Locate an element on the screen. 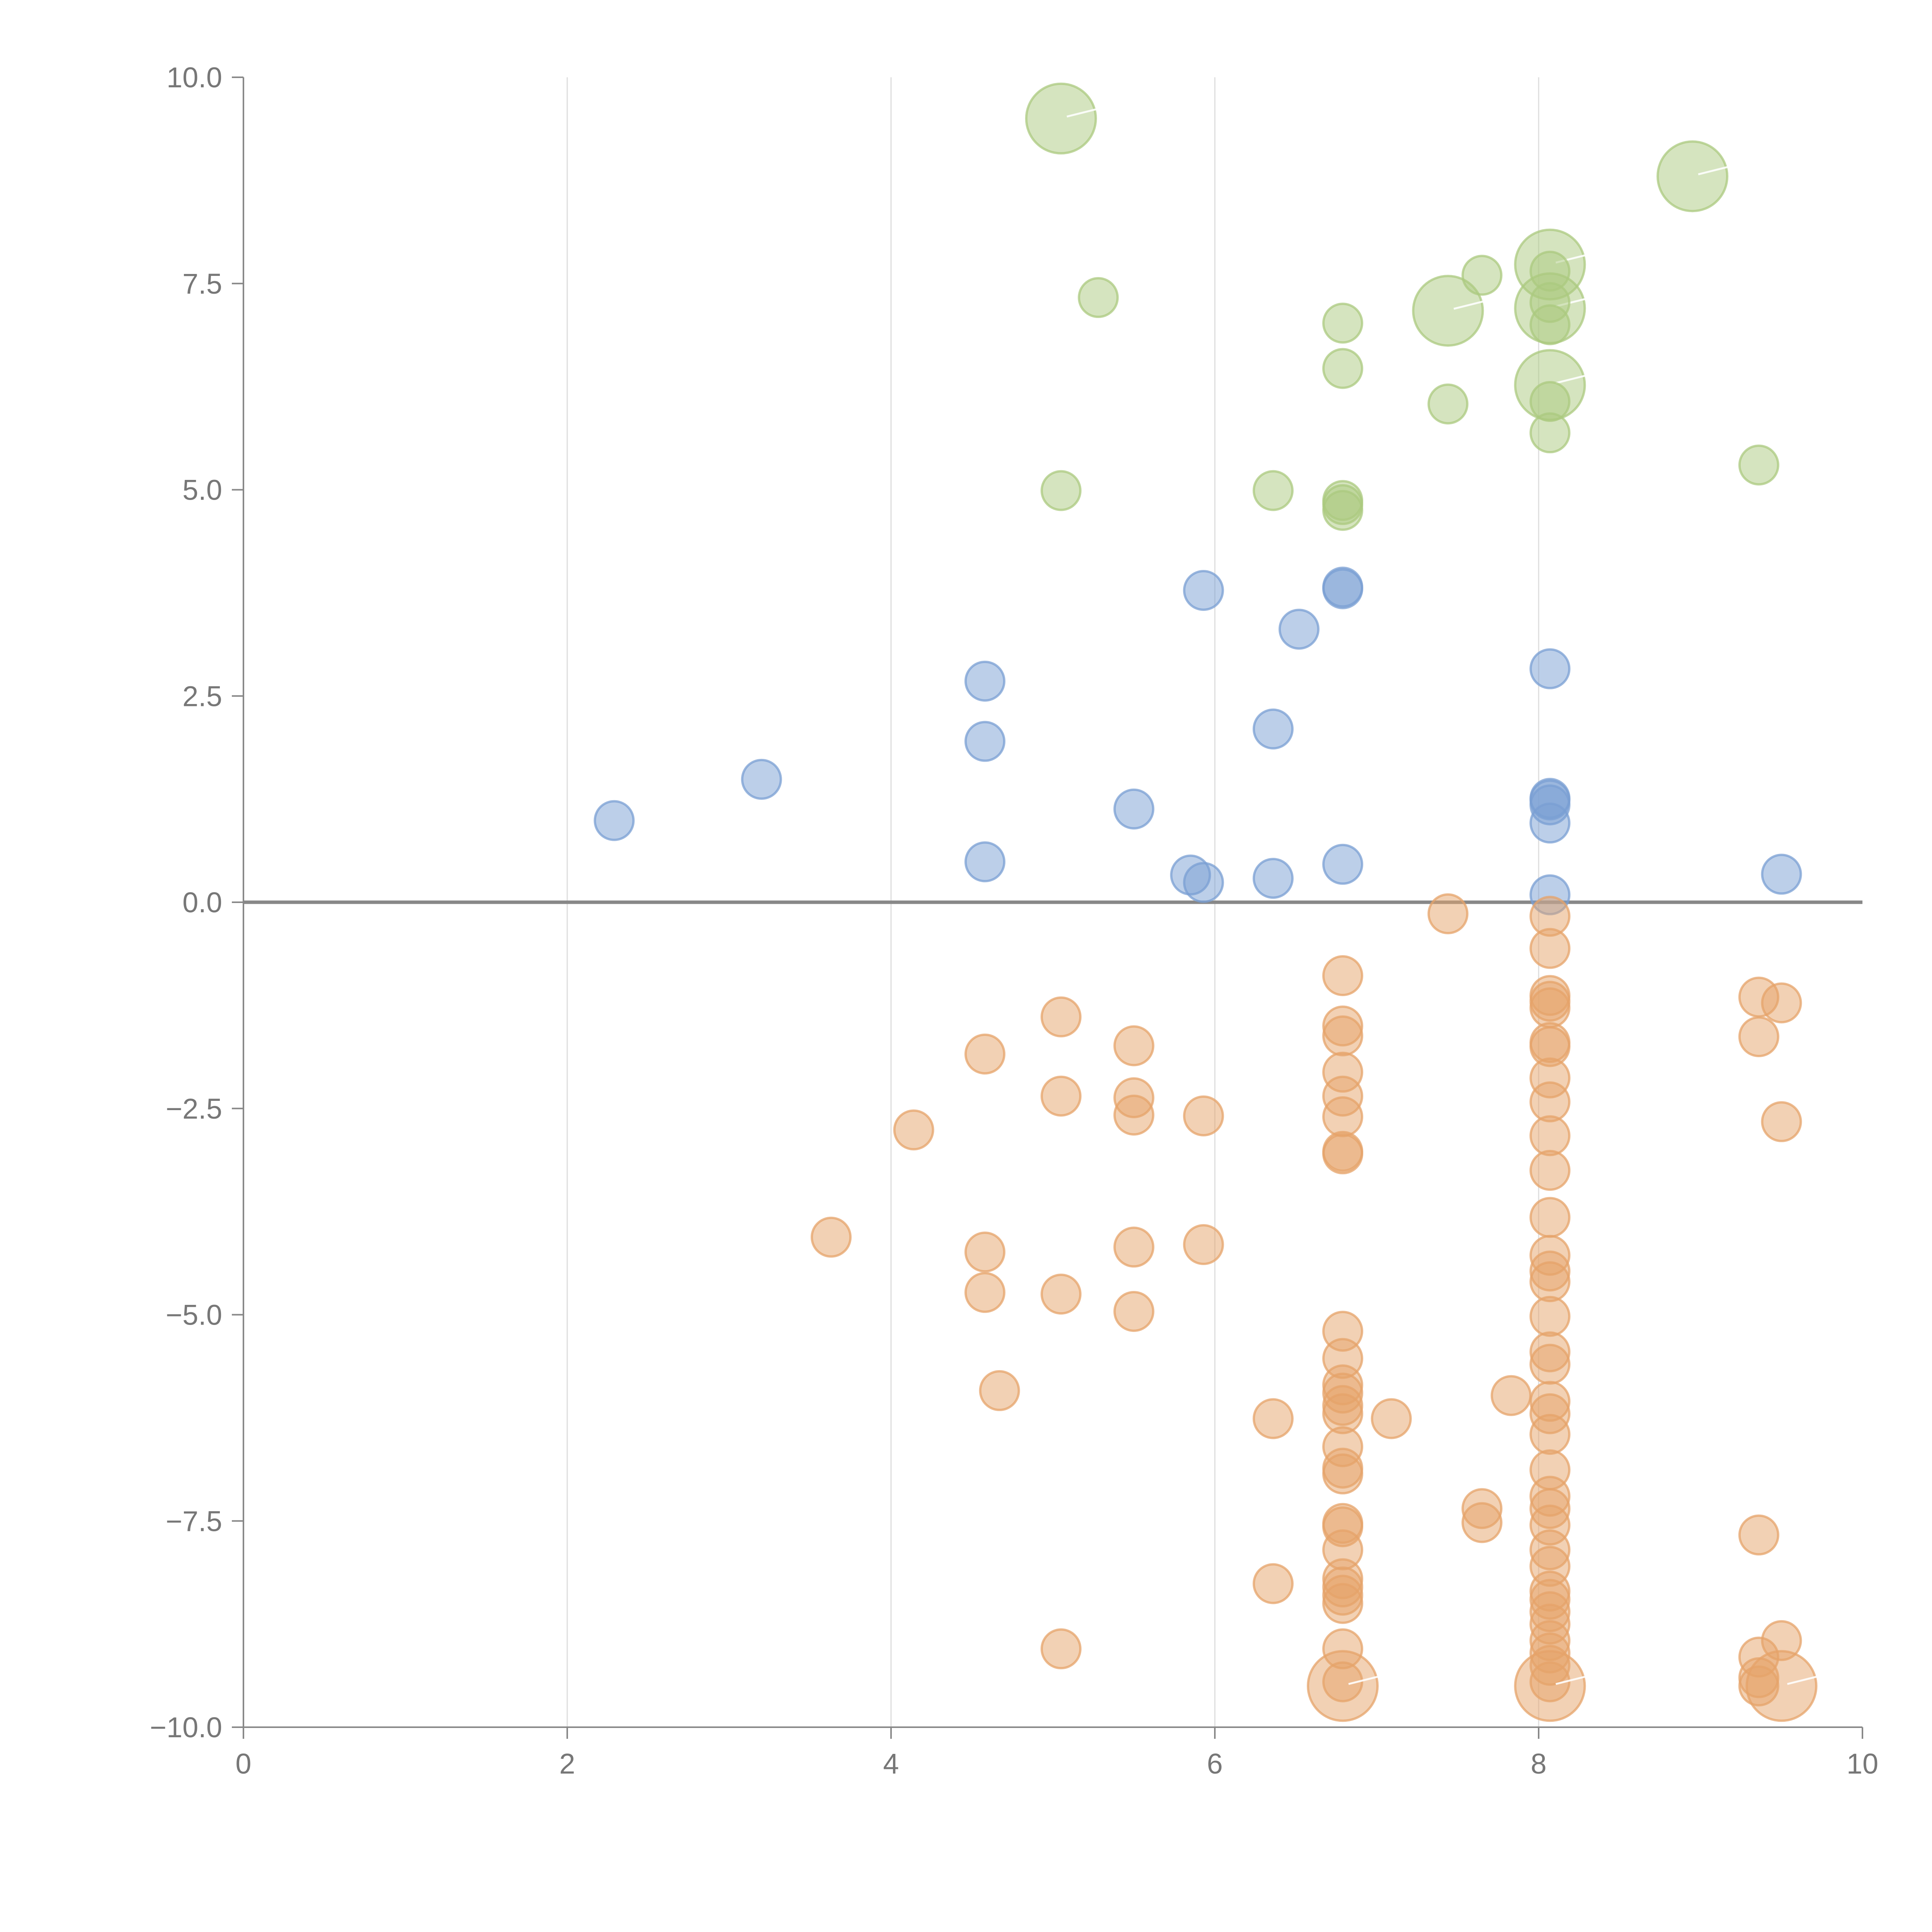  x-tick-label: 2 is located at coordinates (567, 1764).